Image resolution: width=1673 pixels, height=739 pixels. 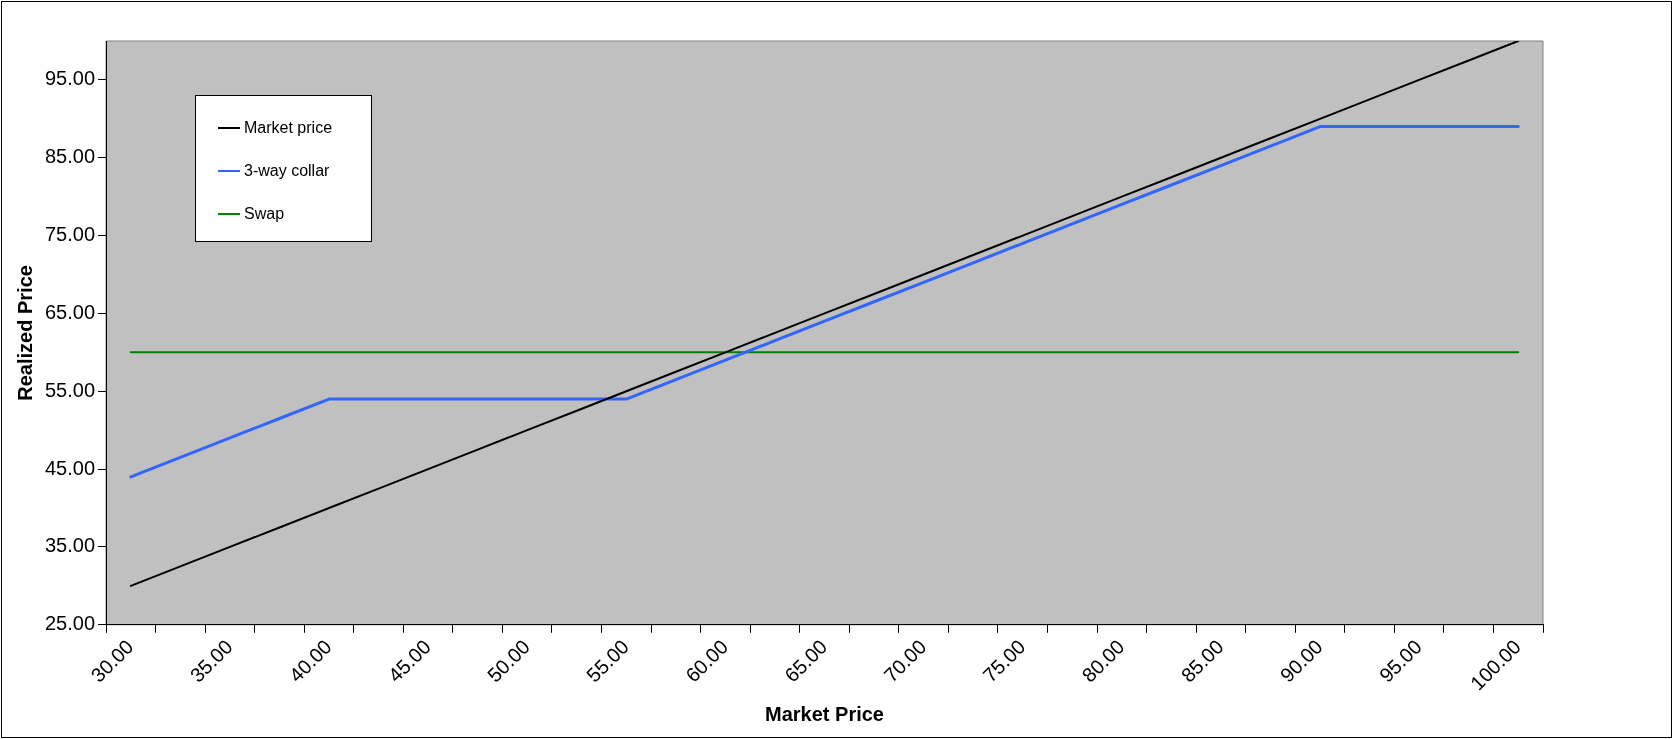 I want to click on y-tick-label: 75.00, so click(x=70, y=234).